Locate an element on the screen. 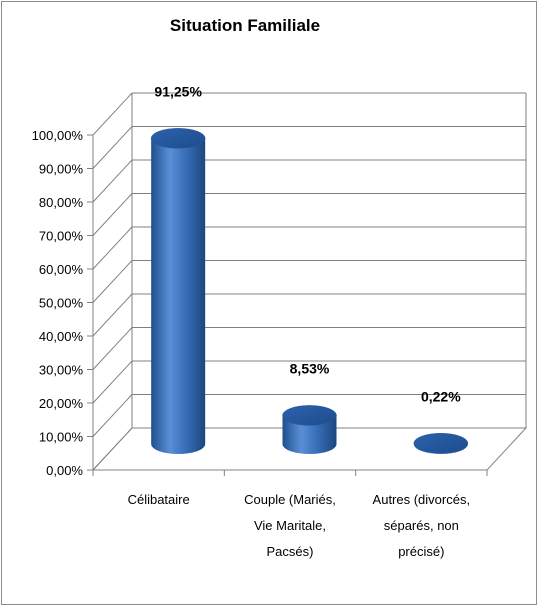 The height and width of the screenshot is (608, 540). y-tick-label: 90,00% is located at coordinates (61, 169).